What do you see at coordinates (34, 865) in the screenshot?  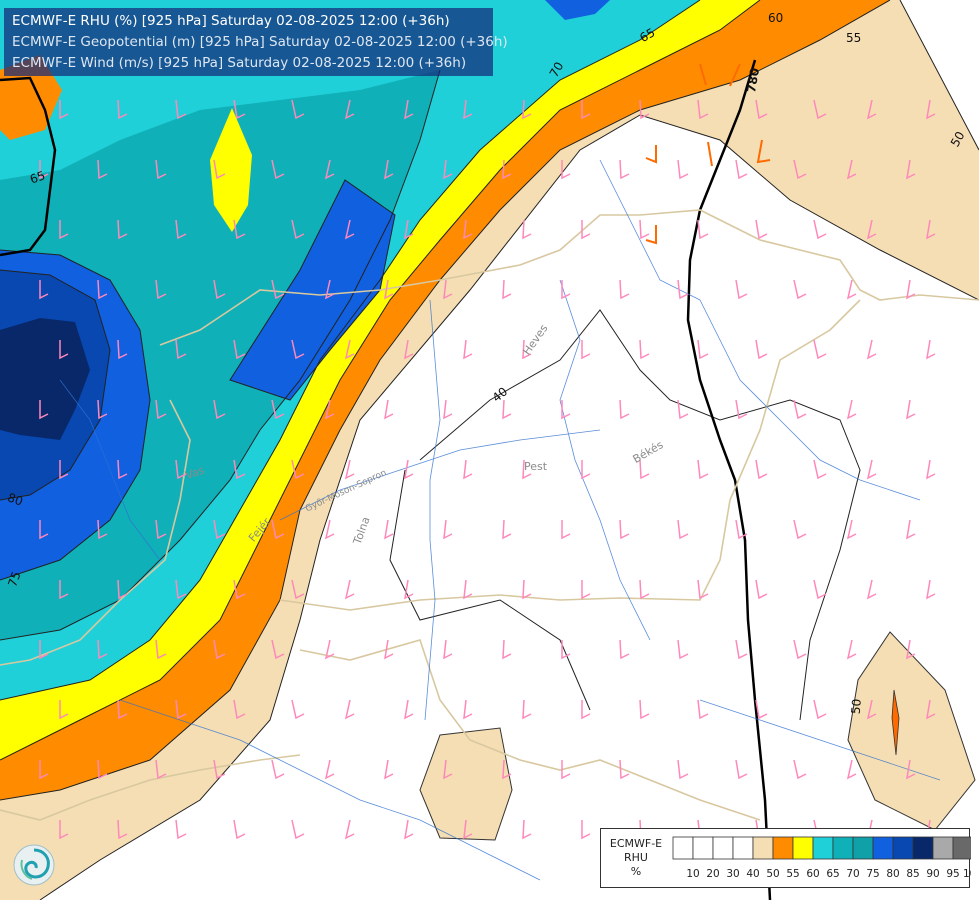 I see `ecmwf-logo` at bounding box center [34, 865].